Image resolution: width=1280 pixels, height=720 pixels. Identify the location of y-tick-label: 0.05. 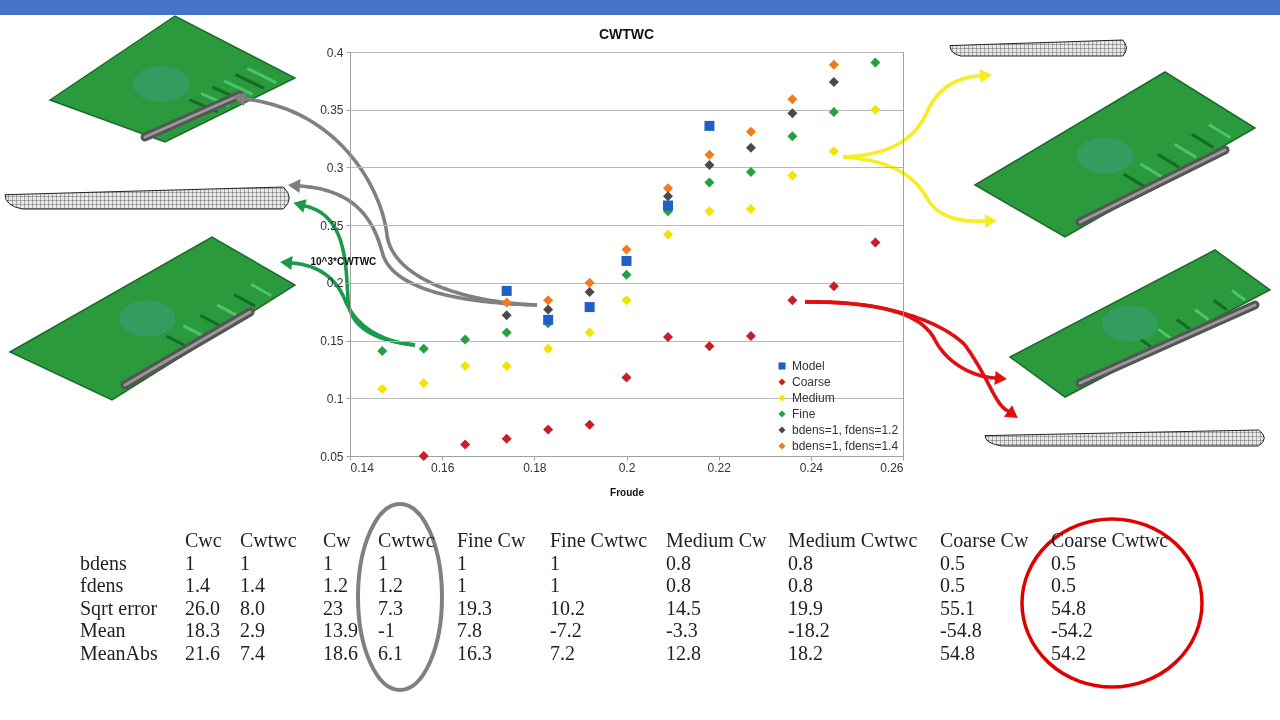
(332, 456).